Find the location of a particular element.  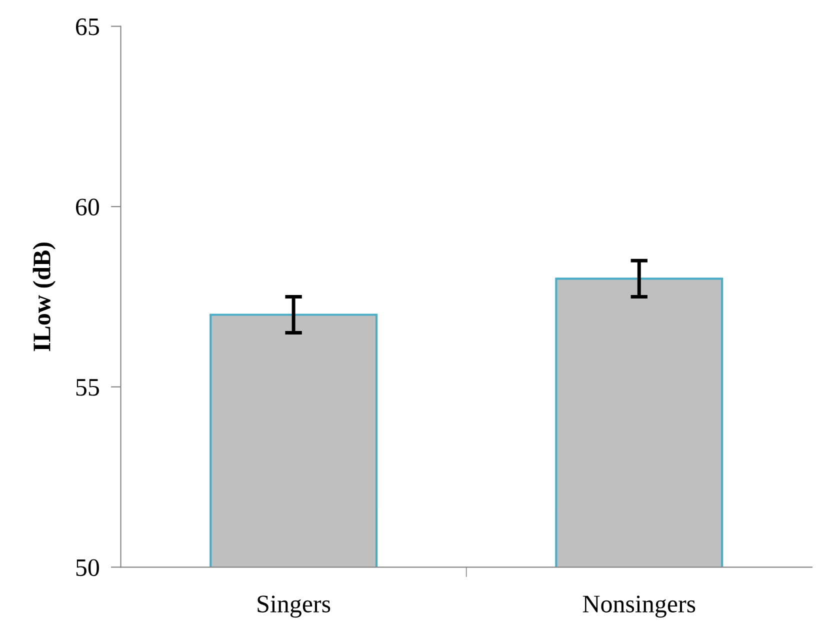

y-tick-label: 65 is located at coordinates (87, 27).